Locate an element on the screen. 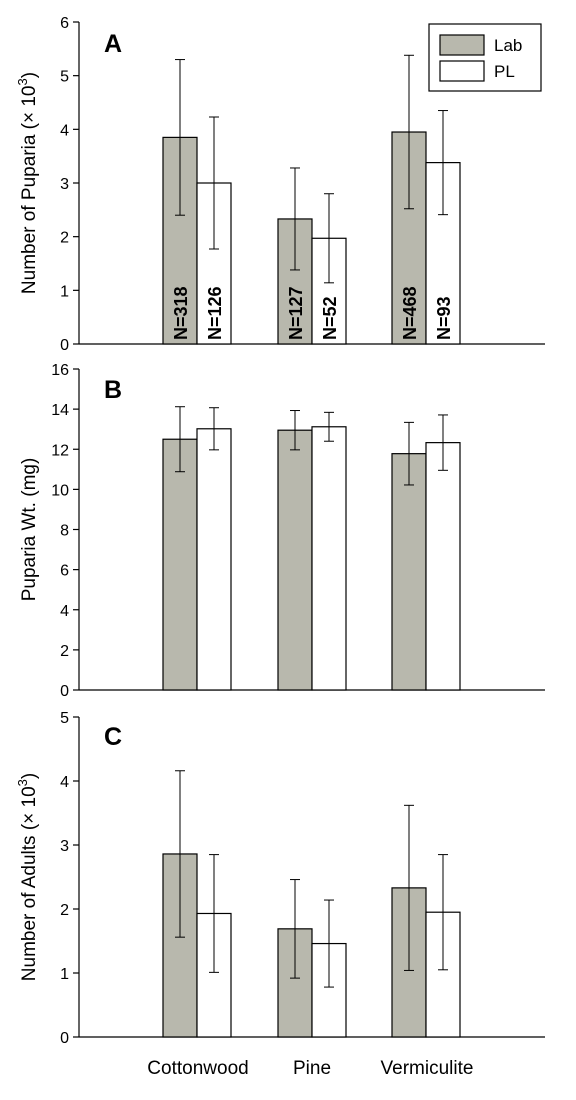  legend-label-pl: PL is located at coordinates (504, 71).